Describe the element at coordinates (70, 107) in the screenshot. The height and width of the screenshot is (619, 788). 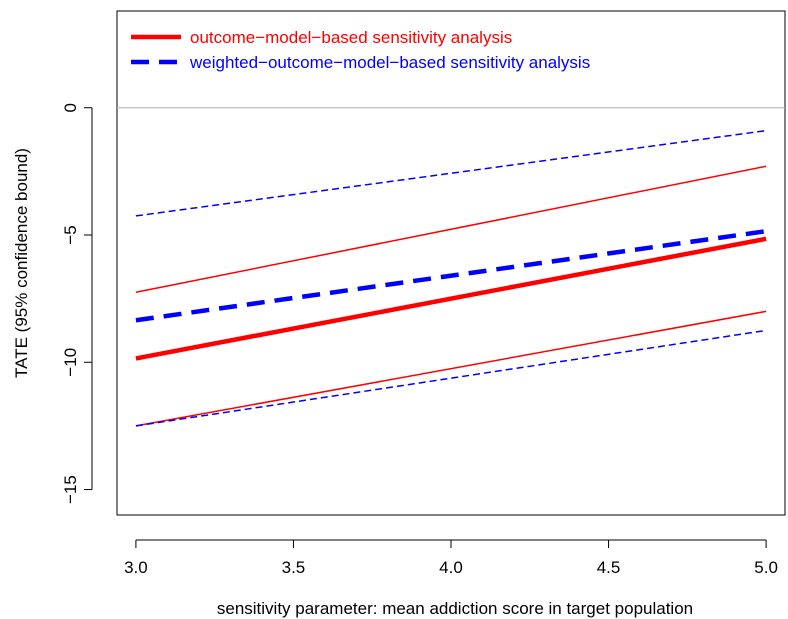
I see `y-tick-label: 0` at that location.